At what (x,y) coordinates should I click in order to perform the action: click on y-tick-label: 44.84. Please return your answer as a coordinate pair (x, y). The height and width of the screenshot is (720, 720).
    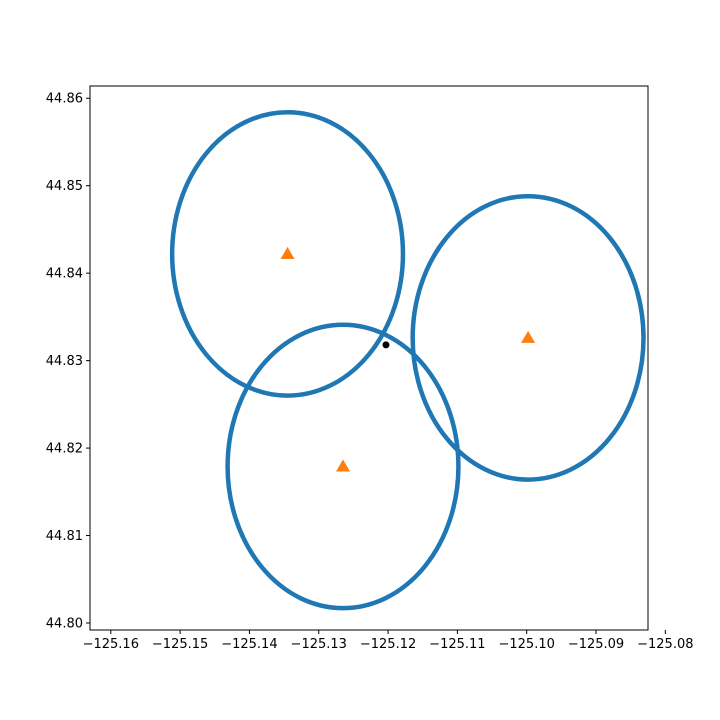
    Looking at the image, I should click on (64, 274).